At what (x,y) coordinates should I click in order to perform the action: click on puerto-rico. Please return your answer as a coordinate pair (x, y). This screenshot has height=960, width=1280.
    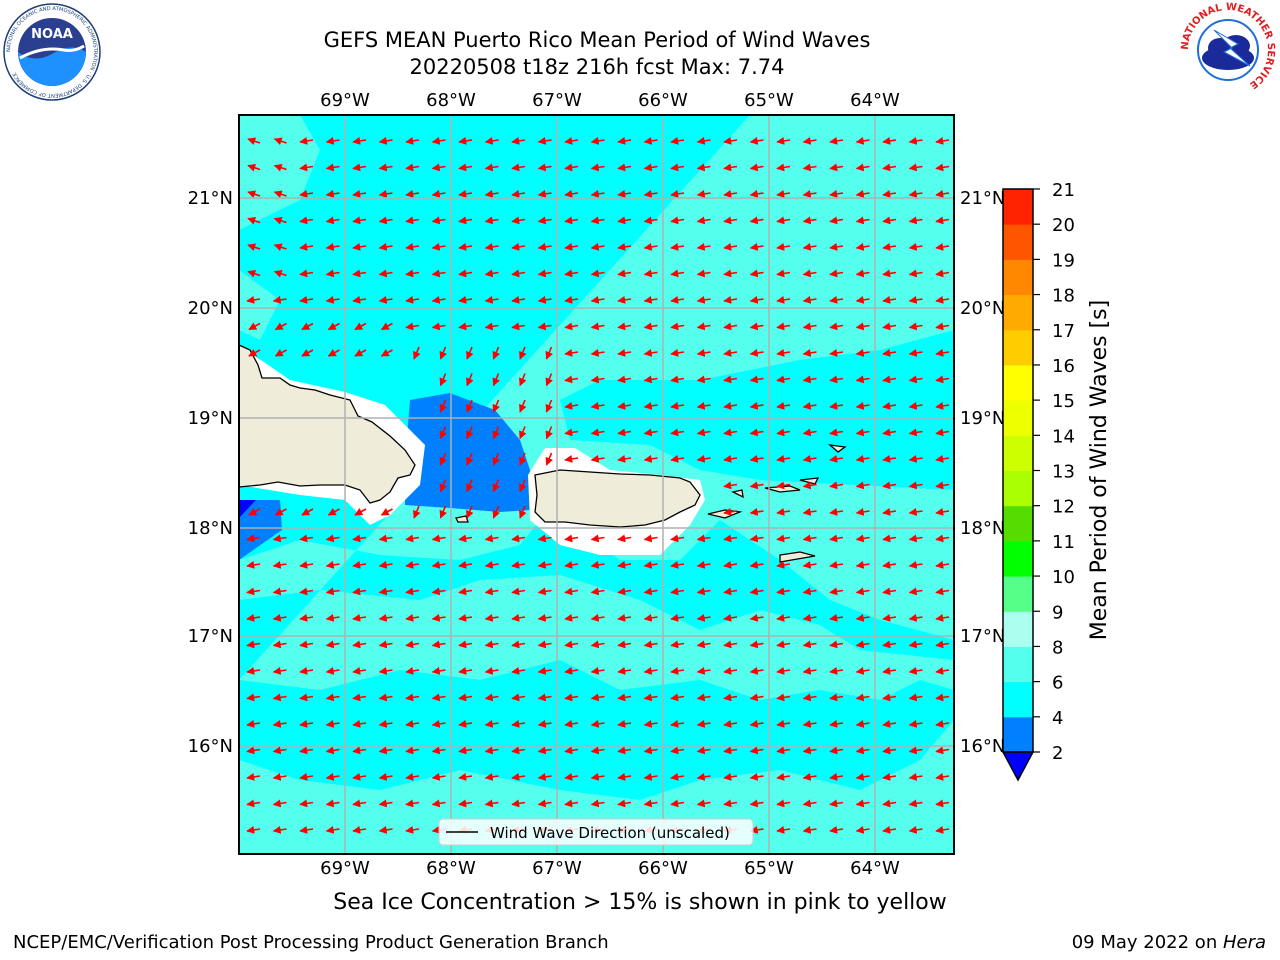
    Looking at the image, I should click on (617, 498).